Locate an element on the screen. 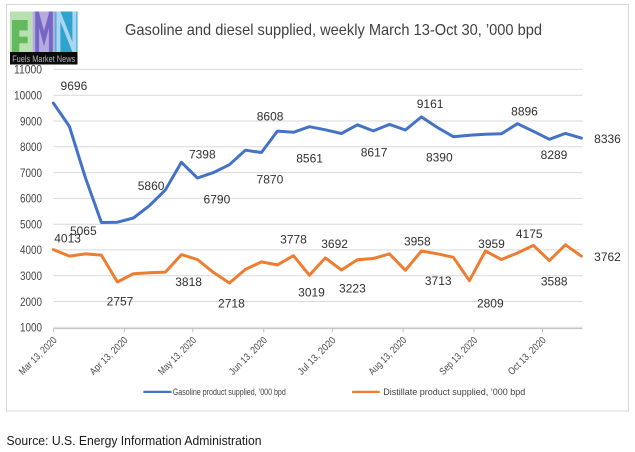  svg-text: 10000 is located at coordinates (28, 96).